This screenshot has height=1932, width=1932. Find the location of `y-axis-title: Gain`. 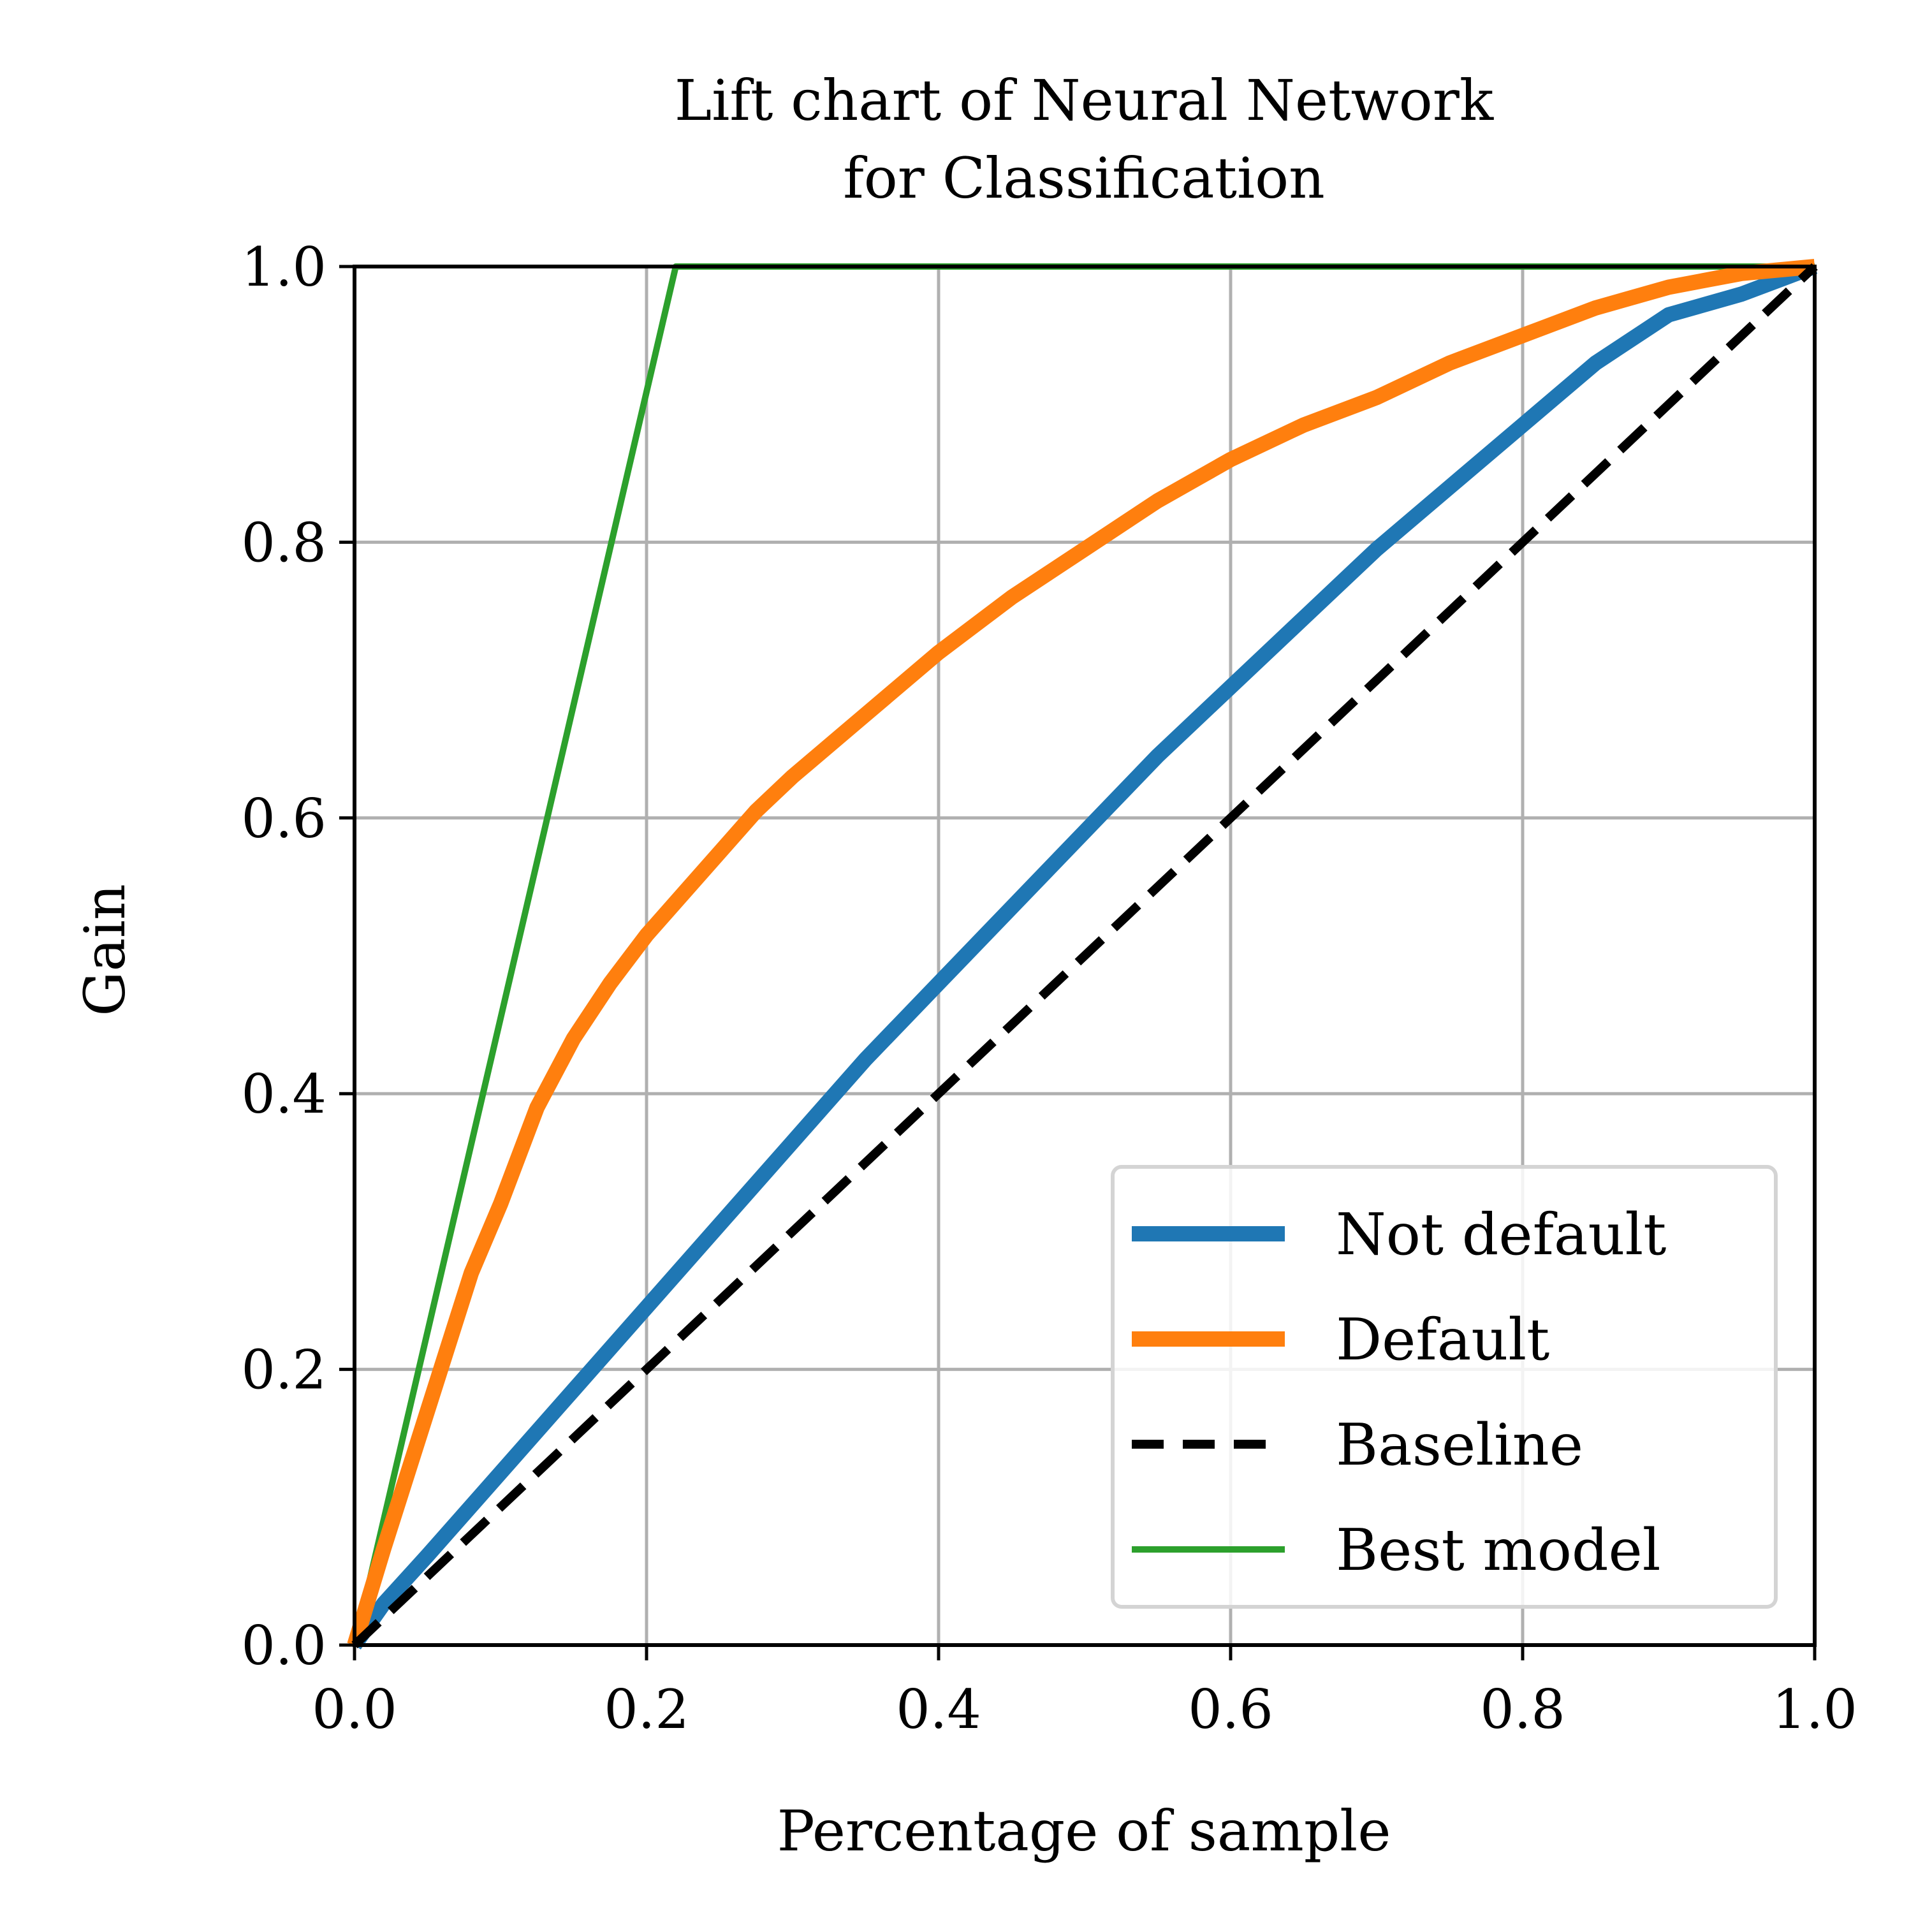

y-axis-title: Gain is located at coordinates (105, 950).